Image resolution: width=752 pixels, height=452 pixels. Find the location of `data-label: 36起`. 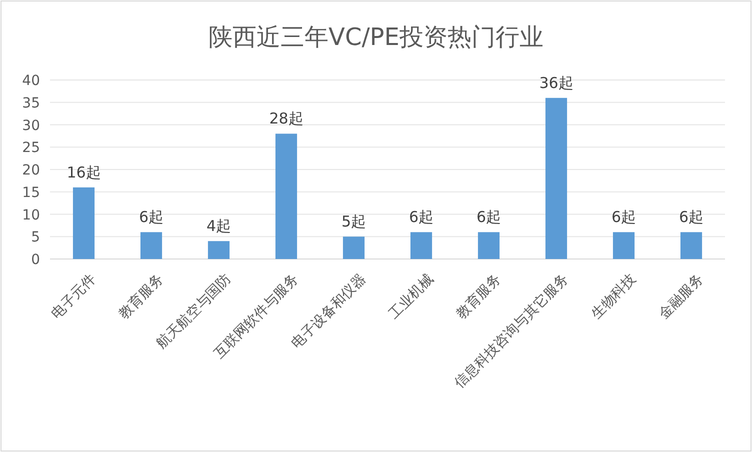

data-label: 36起 is located at coordinates (556, 83).